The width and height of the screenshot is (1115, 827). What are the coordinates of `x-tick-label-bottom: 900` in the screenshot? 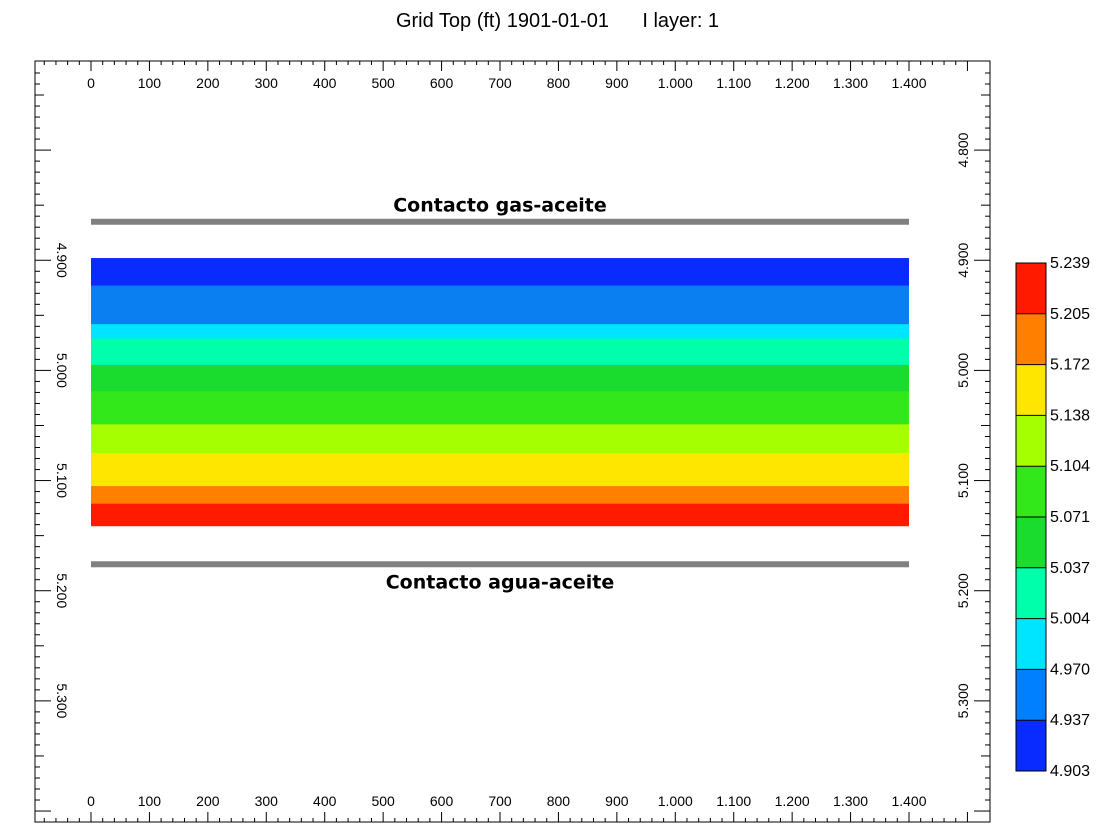 It's located at (617, 801).